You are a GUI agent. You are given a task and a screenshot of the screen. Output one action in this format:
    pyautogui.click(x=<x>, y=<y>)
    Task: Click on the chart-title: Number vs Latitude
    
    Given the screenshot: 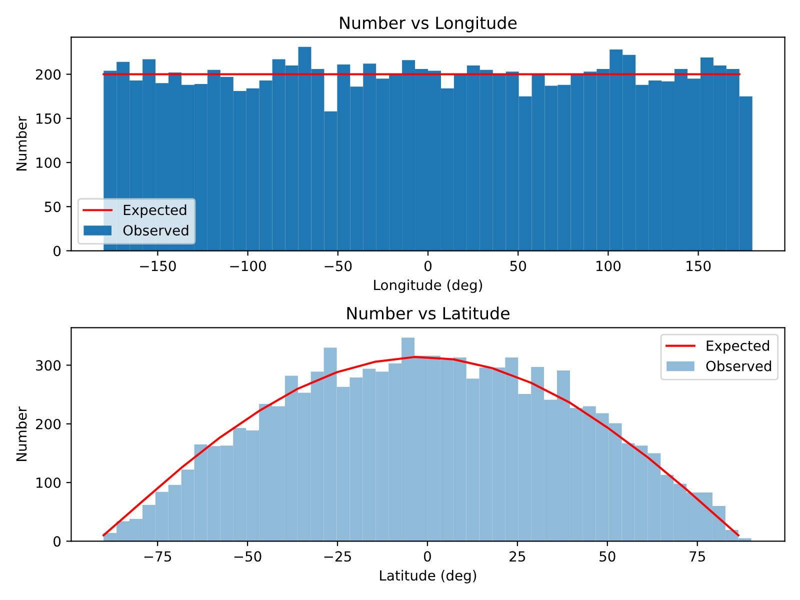 What is the action you would take?
    pyautogui.click(x=428, y=313)
    